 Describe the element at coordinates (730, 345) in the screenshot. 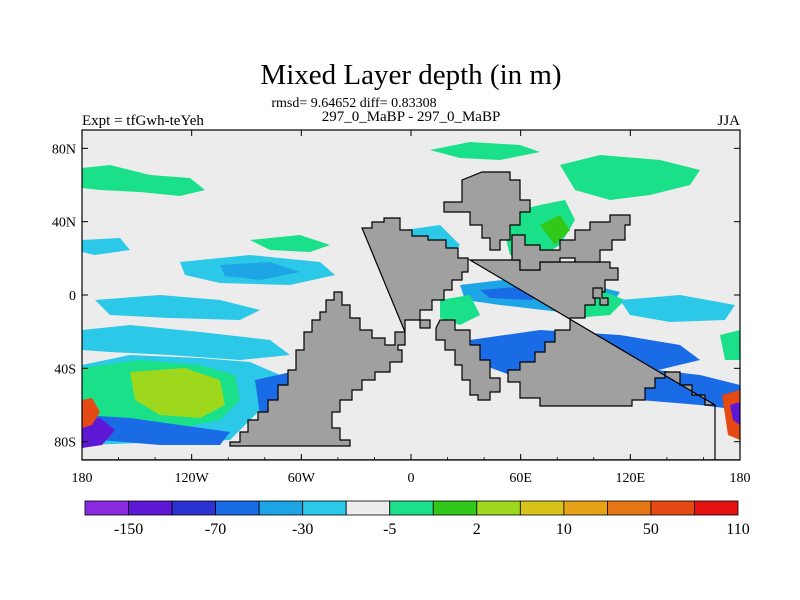

I see `field-green-east` at that location.